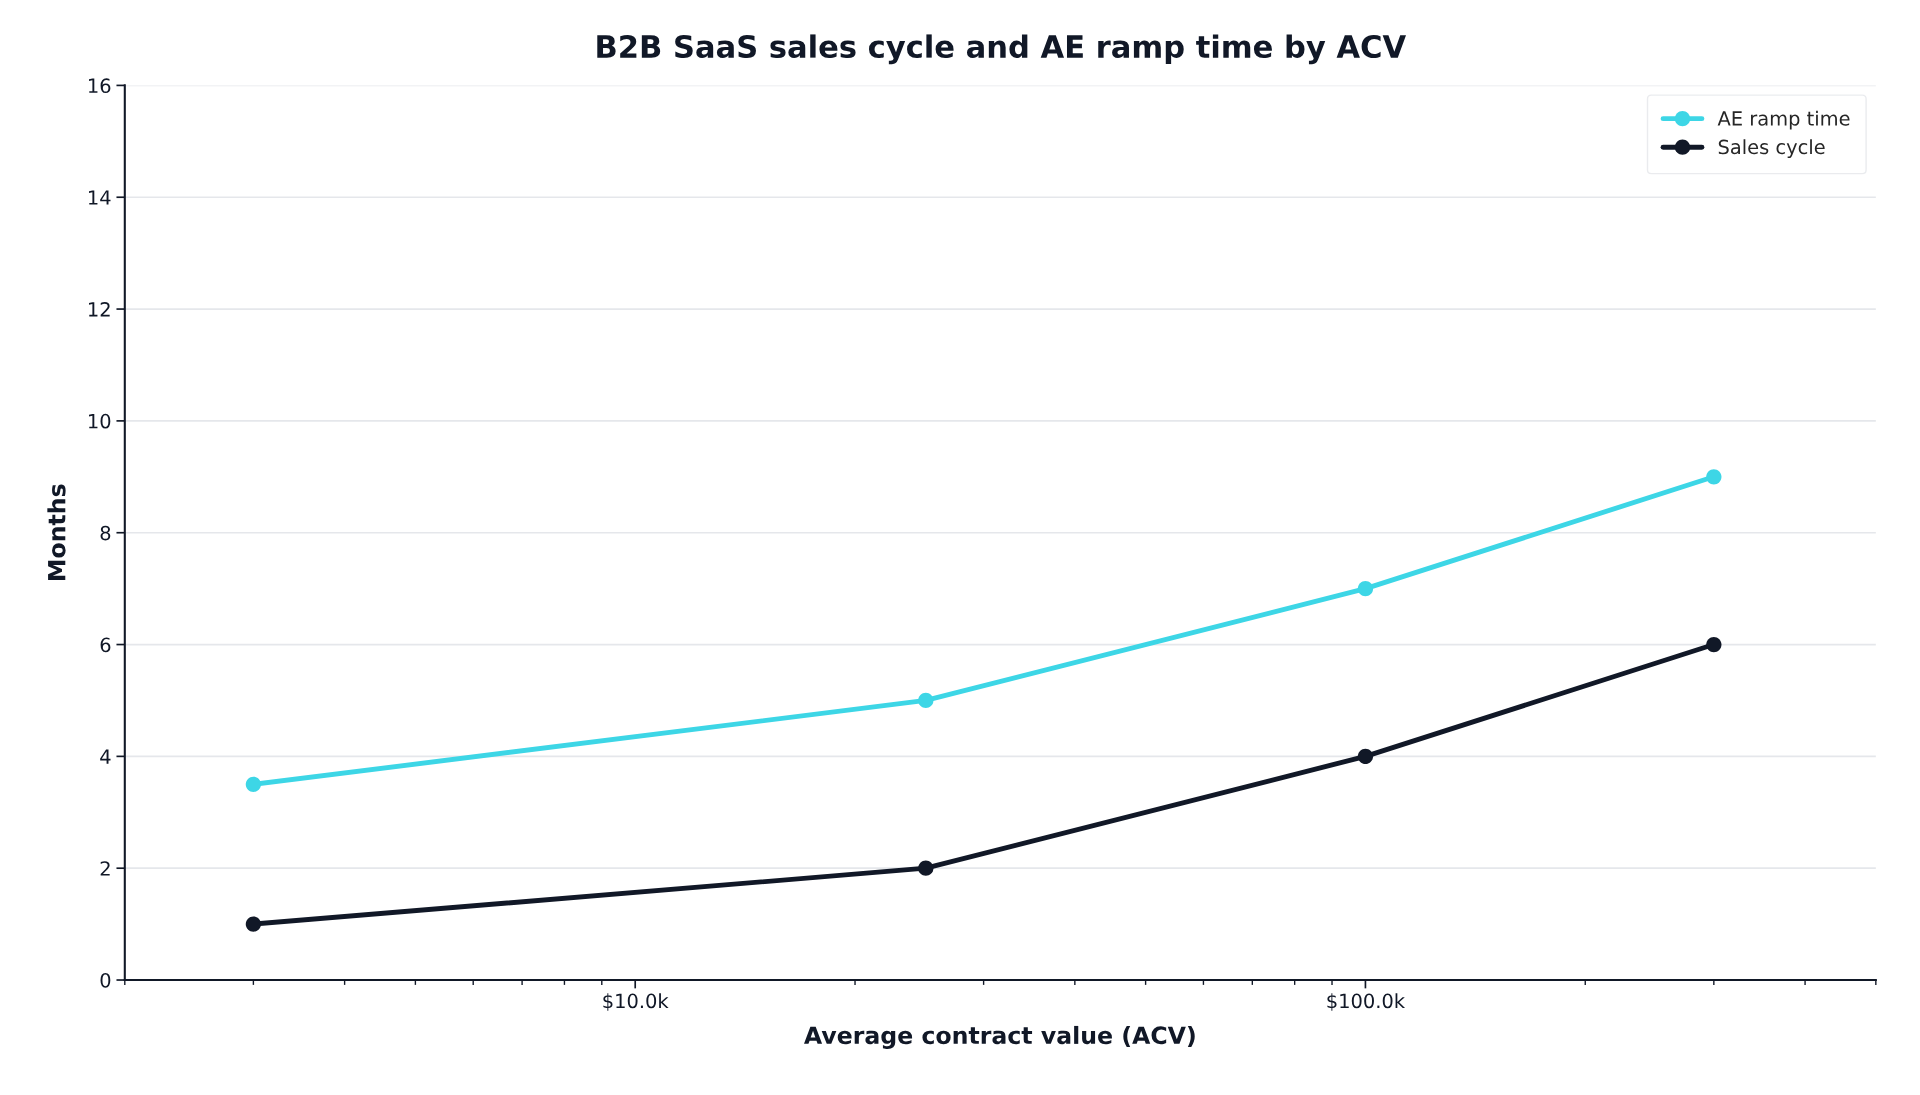  Describe the element at coordinates (100, 421) in the screenshot. I see `y-tick-label: 10` at that location.